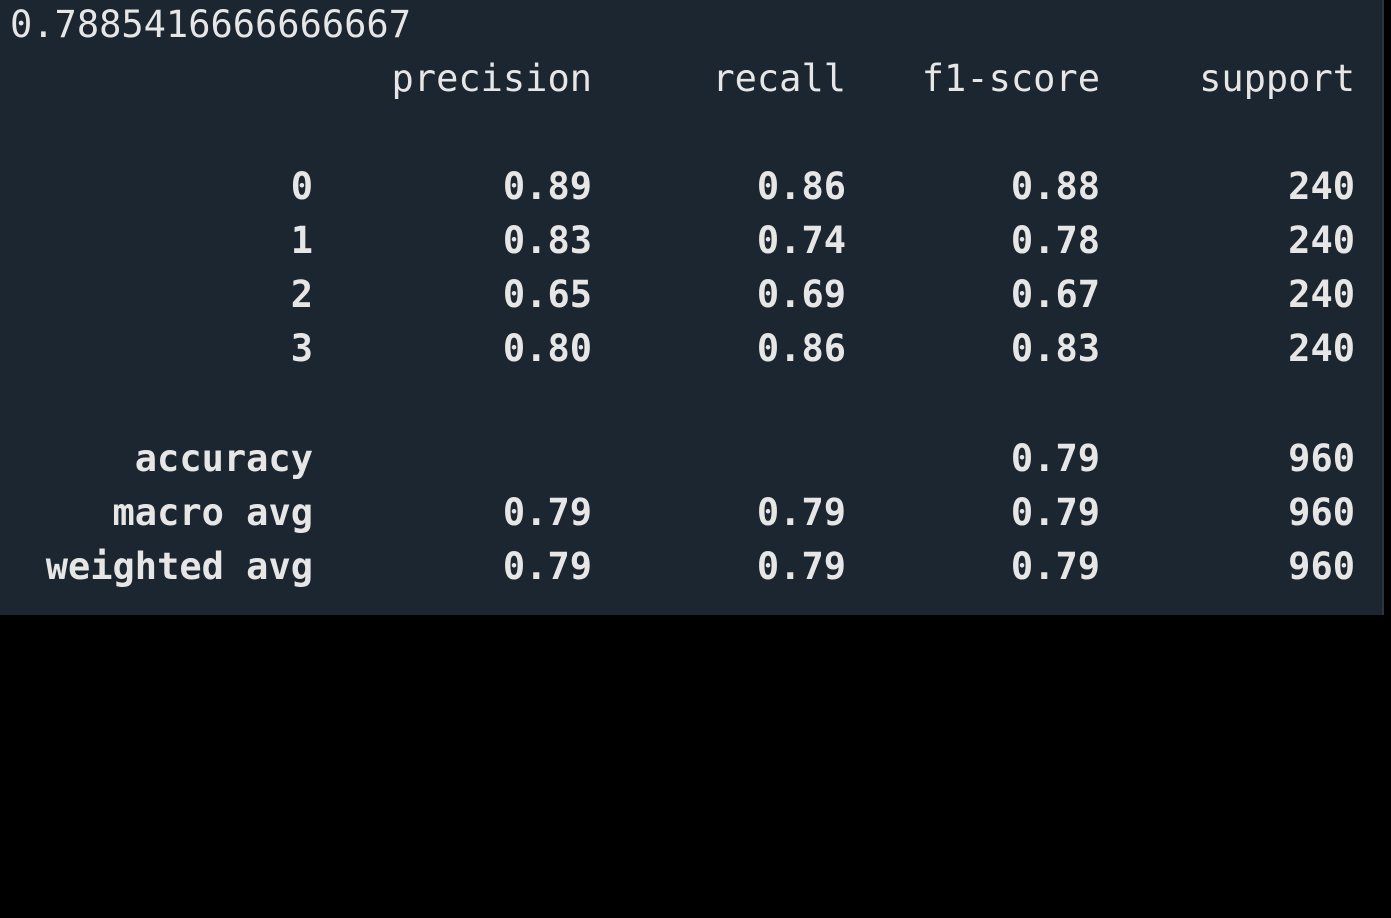 This screenshot has width=1391, height=918. I want to click on class-row: 2 0.65 0.69 0.67 240, so click(692, 295).